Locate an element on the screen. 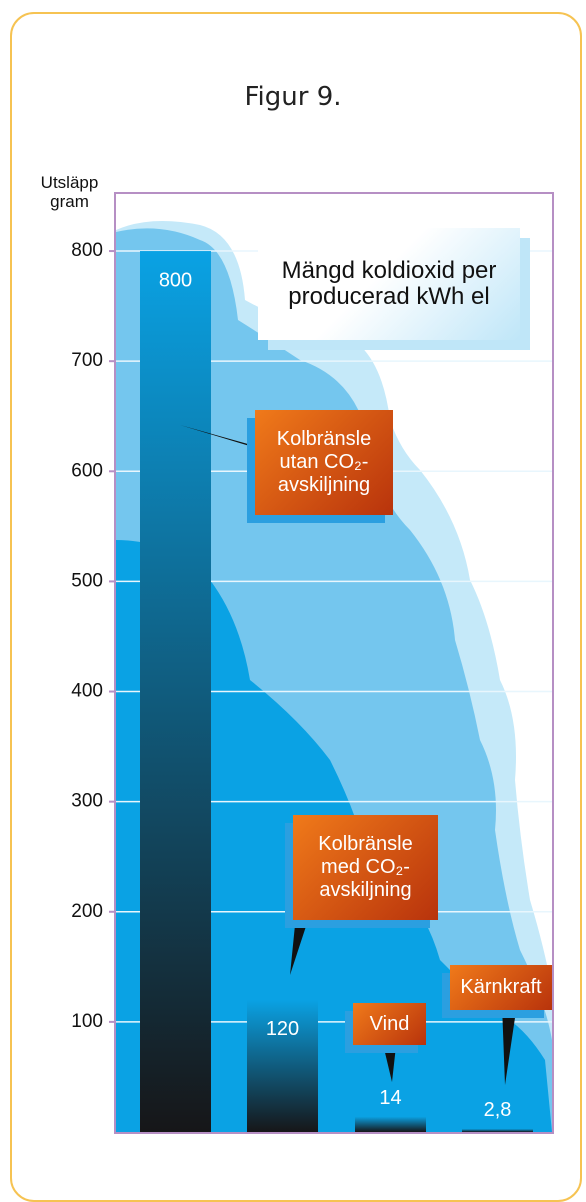 This screenshot has height=1202, width=586. annotation-box: Mängd koldioxid per producerad kWh el is located at coordinates (389, 284).